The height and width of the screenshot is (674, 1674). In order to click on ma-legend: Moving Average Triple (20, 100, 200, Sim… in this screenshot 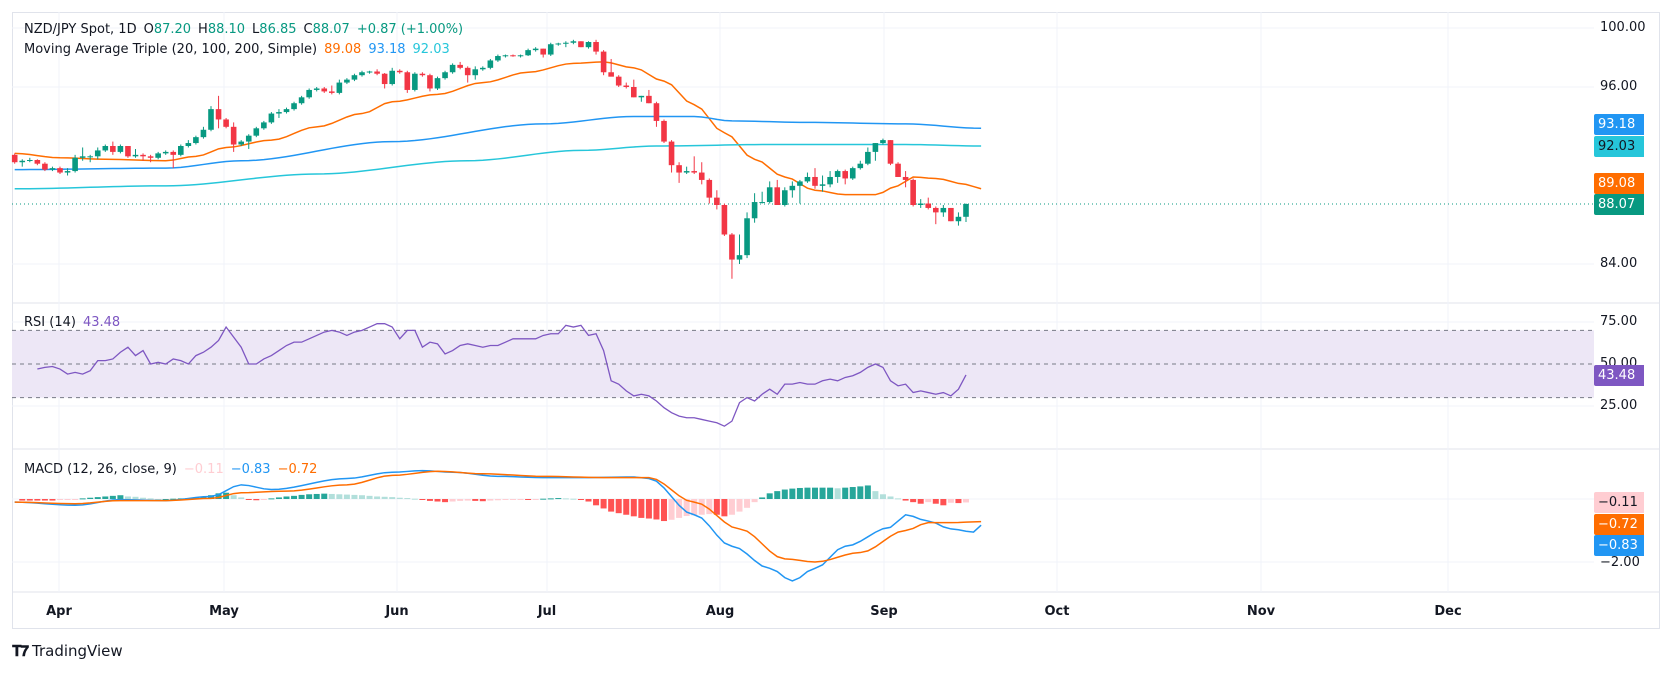, I will do `click(240, 49)`.